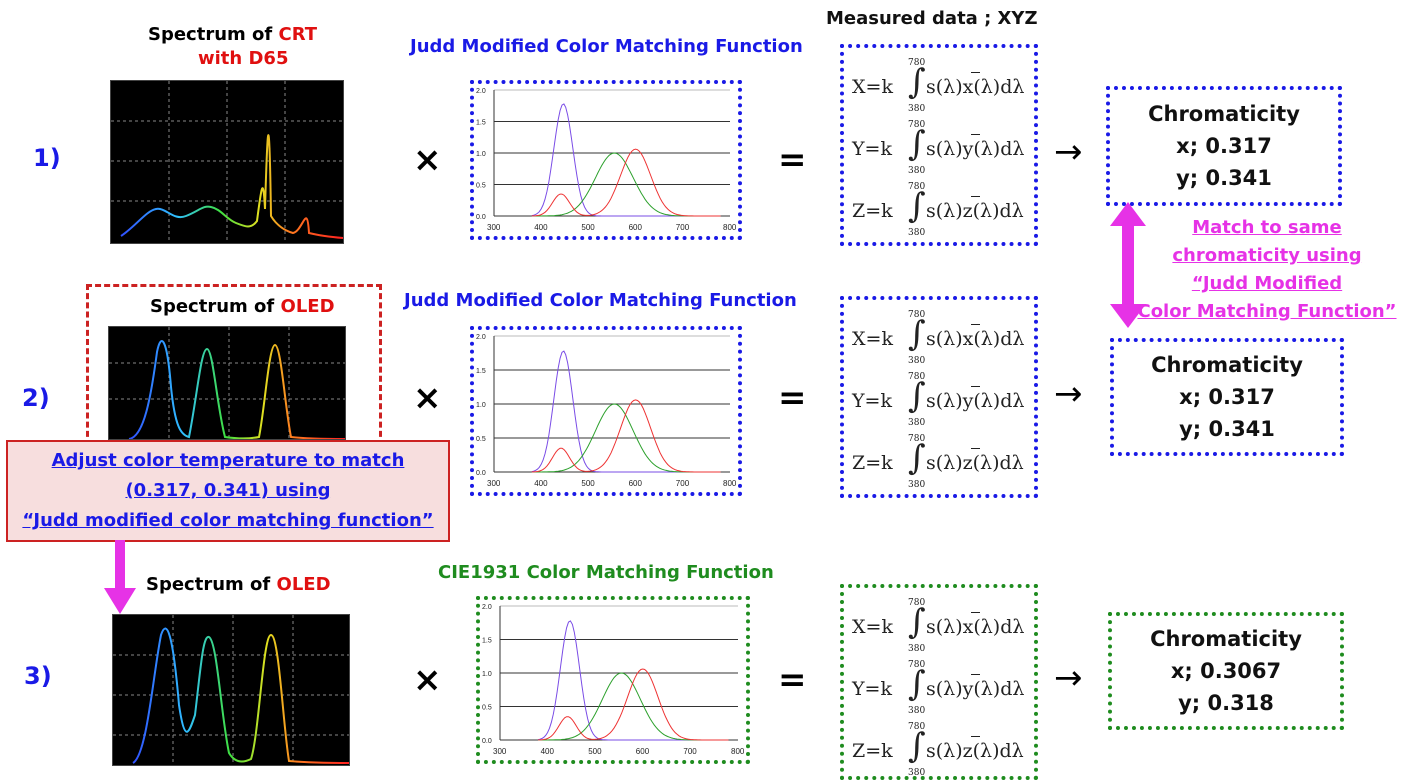  Describe the element at coordinates (227, 383) in the screenshot. I see `row2-spectrum-plot` at that location.